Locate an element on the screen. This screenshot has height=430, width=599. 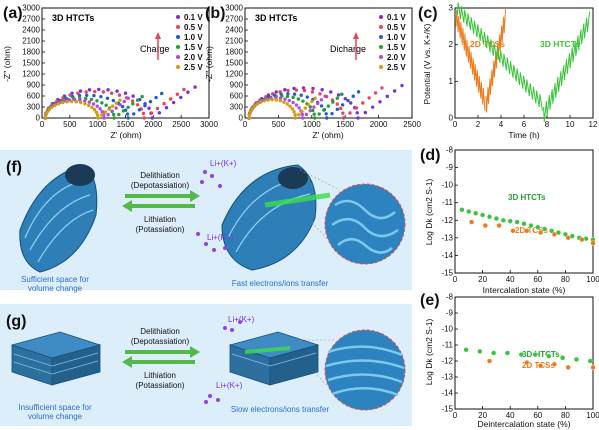
panel-e-axes is located at coordinates (524, 353).